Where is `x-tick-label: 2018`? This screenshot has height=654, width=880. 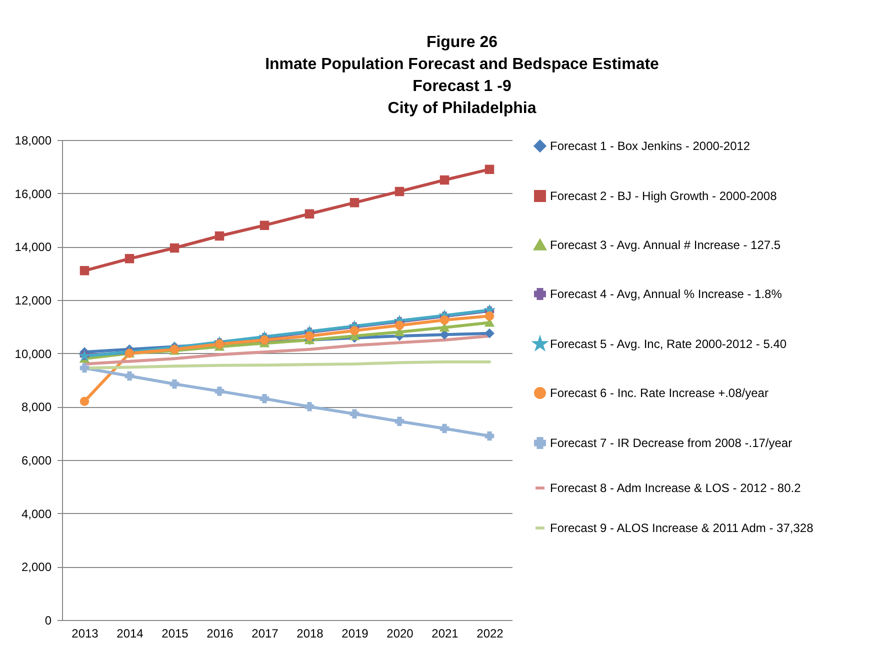
x-tick-label: 2018 is located at coordinates (310, 633).